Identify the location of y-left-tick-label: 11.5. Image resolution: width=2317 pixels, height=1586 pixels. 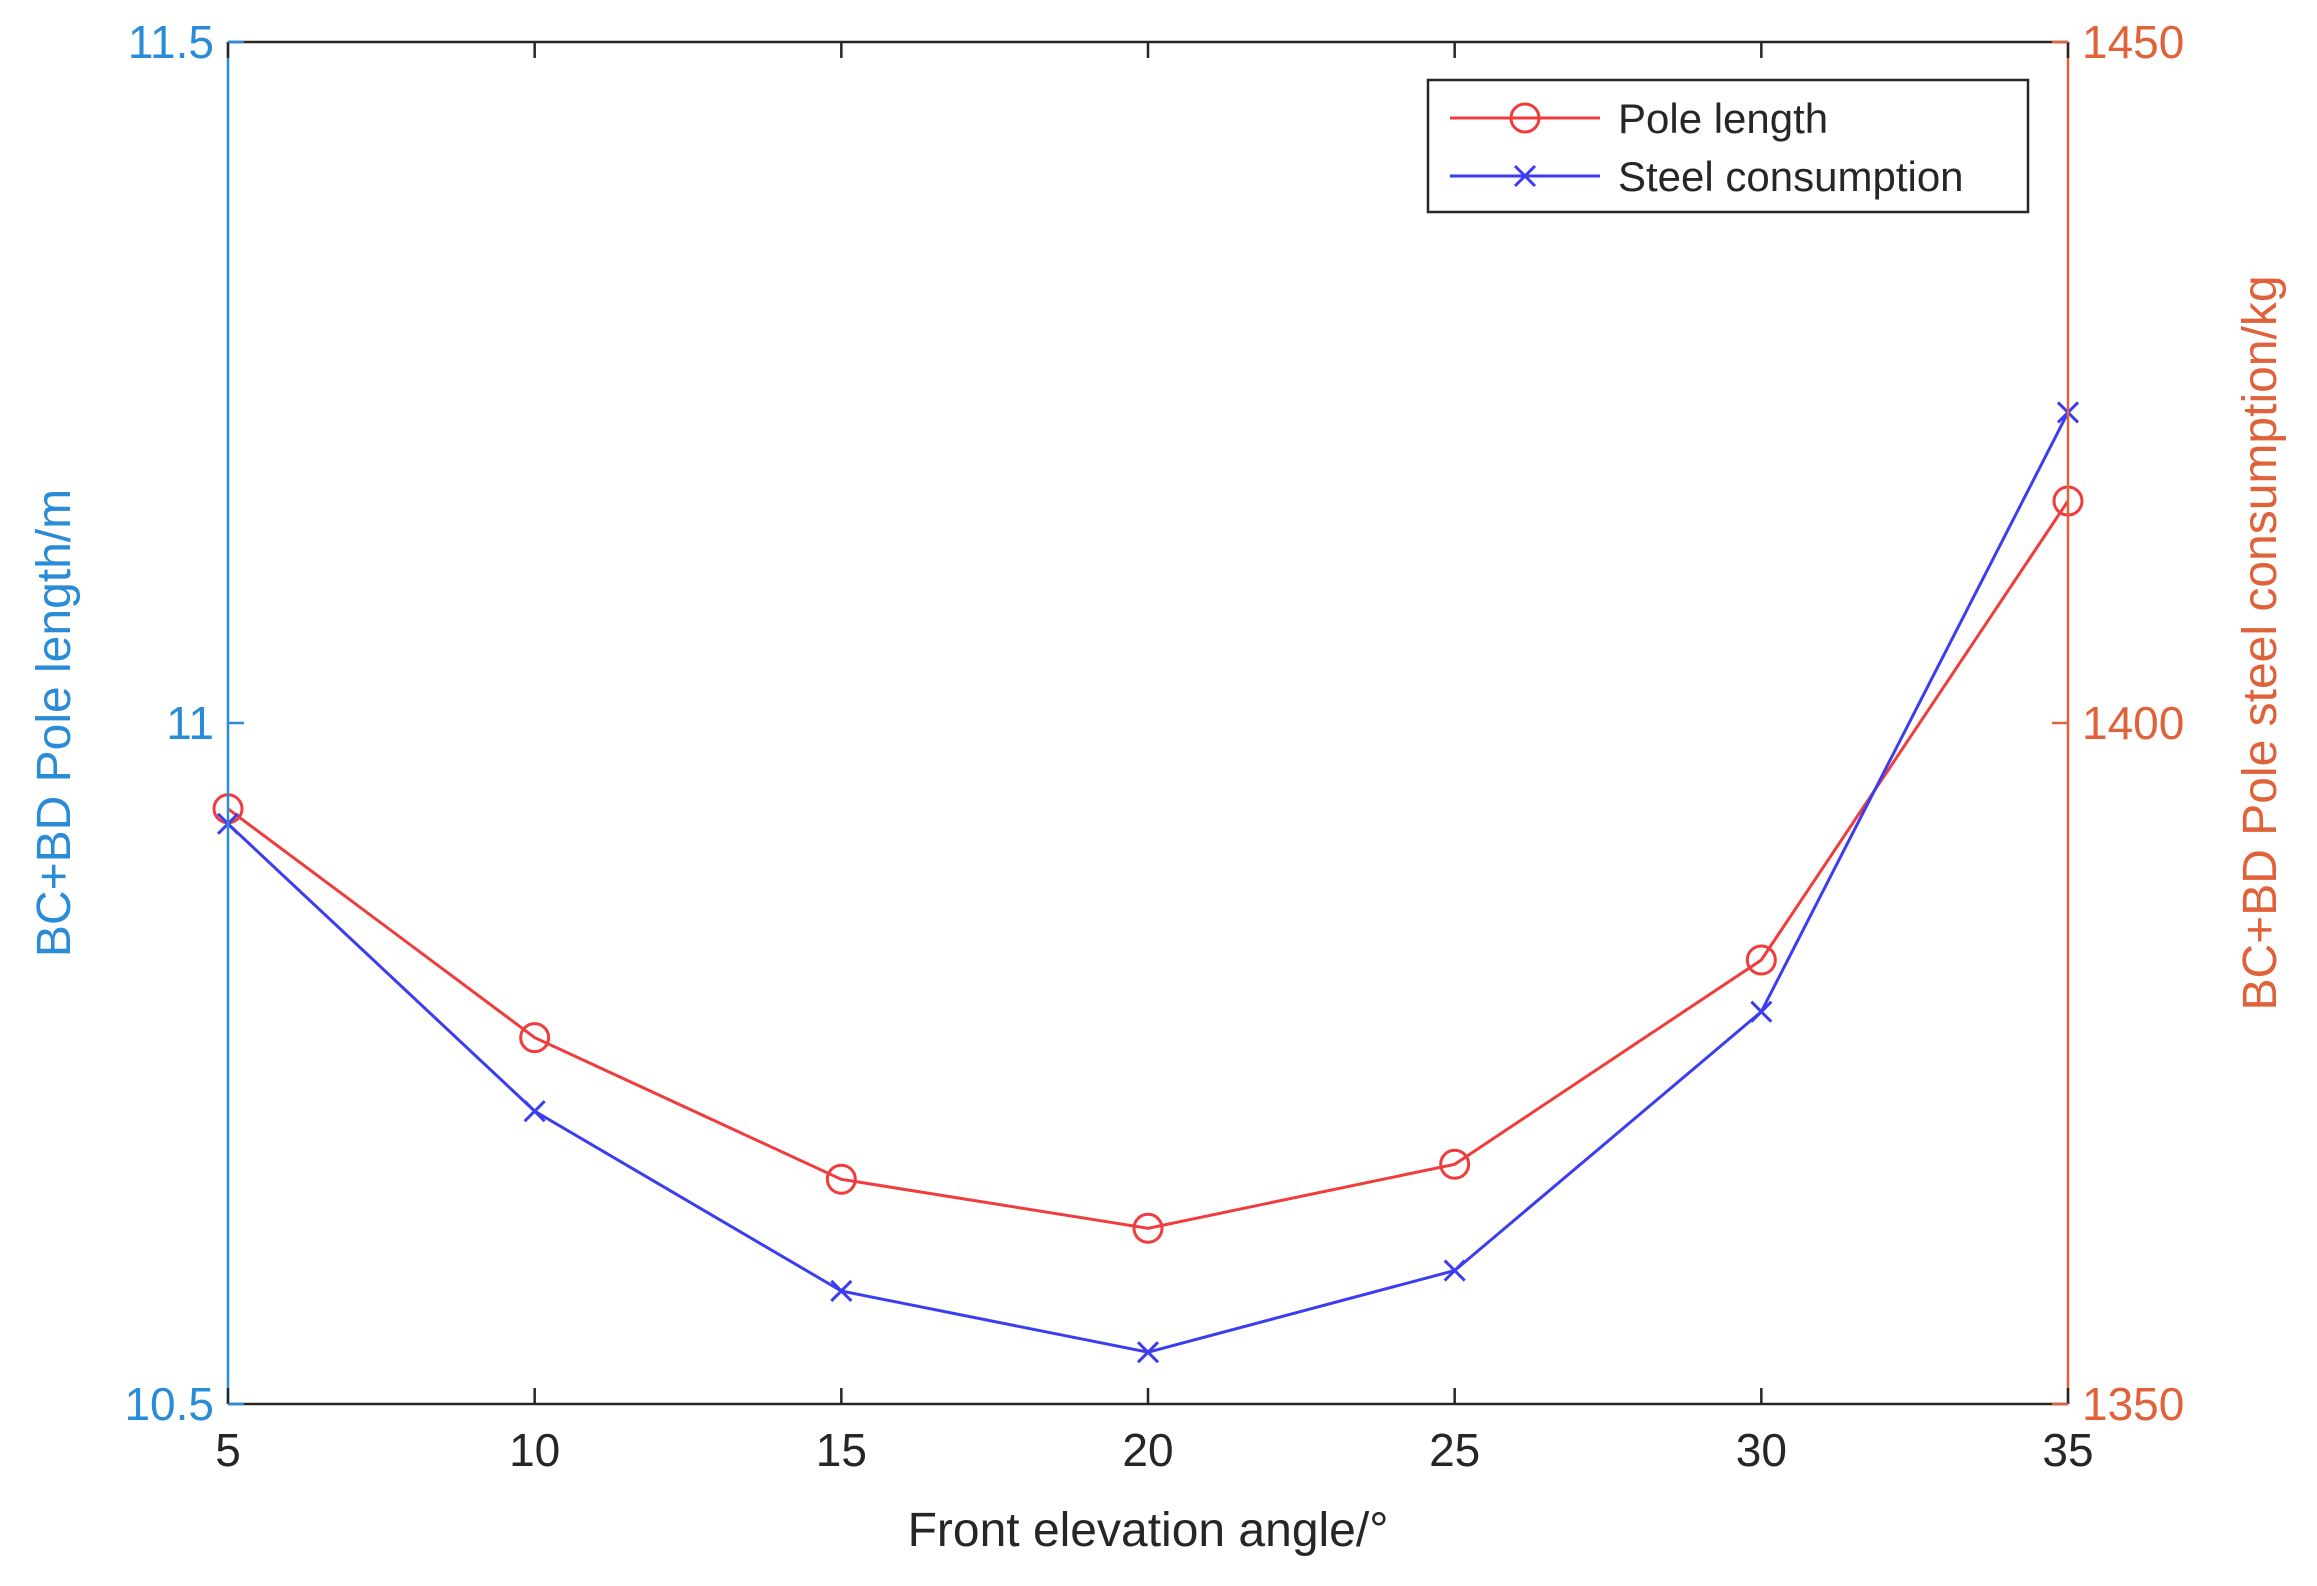
(171, 42).